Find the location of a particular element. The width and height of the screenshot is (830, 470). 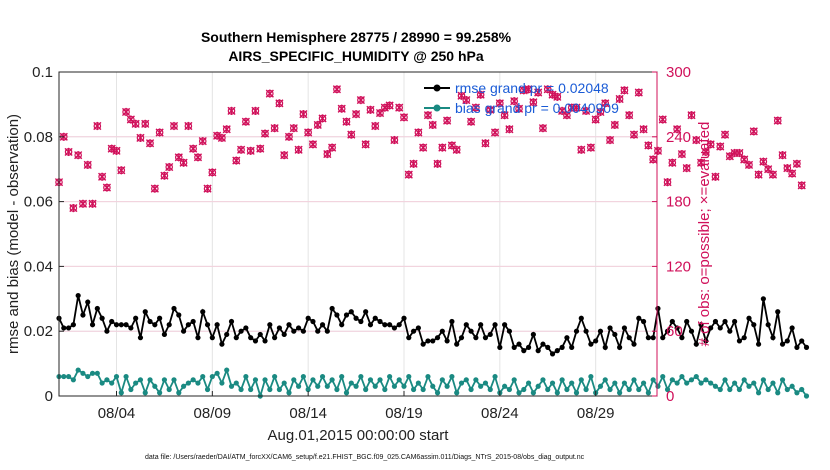

y-right-tick-label: 300 is located at coordinates (678, 72).